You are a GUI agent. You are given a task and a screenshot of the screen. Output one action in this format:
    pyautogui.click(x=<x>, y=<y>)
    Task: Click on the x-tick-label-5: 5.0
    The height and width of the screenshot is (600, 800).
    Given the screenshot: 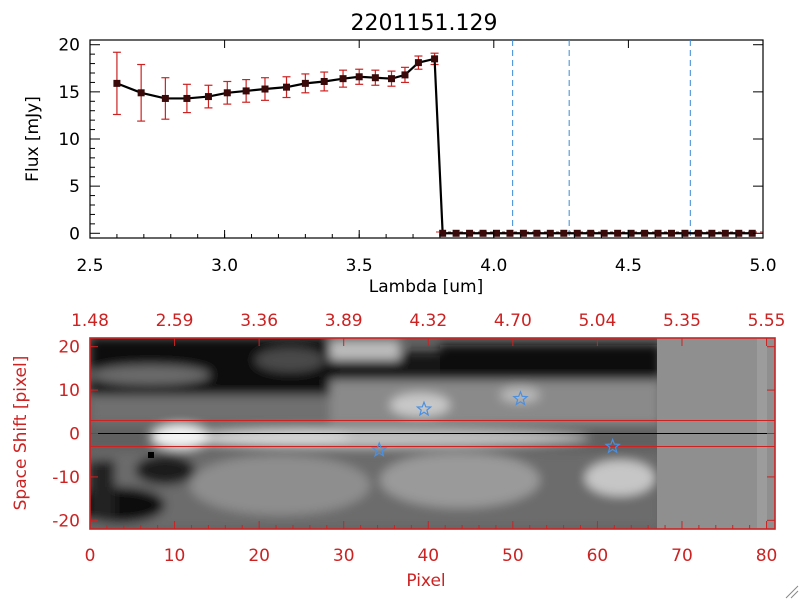 What is the action you would take?
    pyautogui.click(x=762, y=266)
    